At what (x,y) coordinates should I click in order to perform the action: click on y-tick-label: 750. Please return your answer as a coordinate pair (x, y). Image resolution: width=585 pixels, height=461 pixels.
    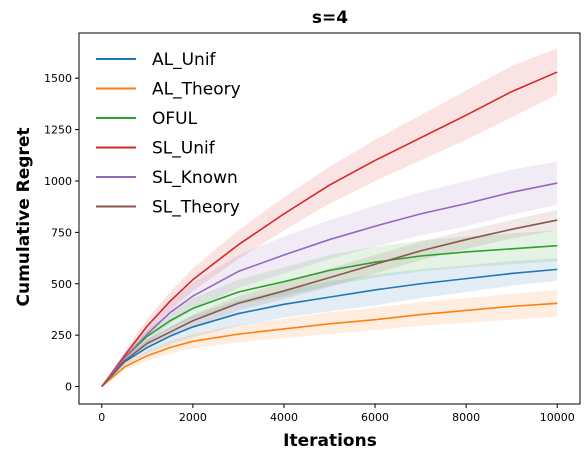
    Looking at the image, I should click on (61, 232).